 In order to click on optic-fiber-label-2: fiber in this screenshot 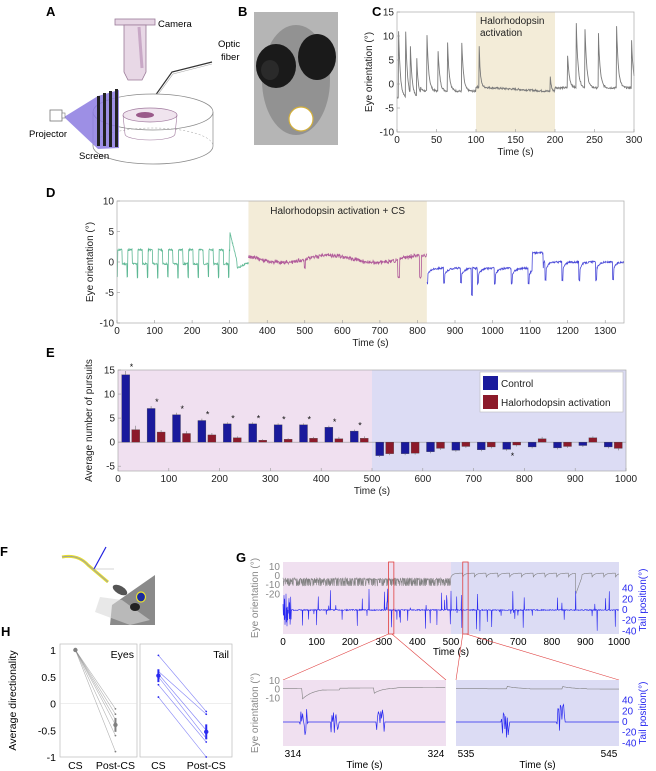, I will do `click(230, 57)`.